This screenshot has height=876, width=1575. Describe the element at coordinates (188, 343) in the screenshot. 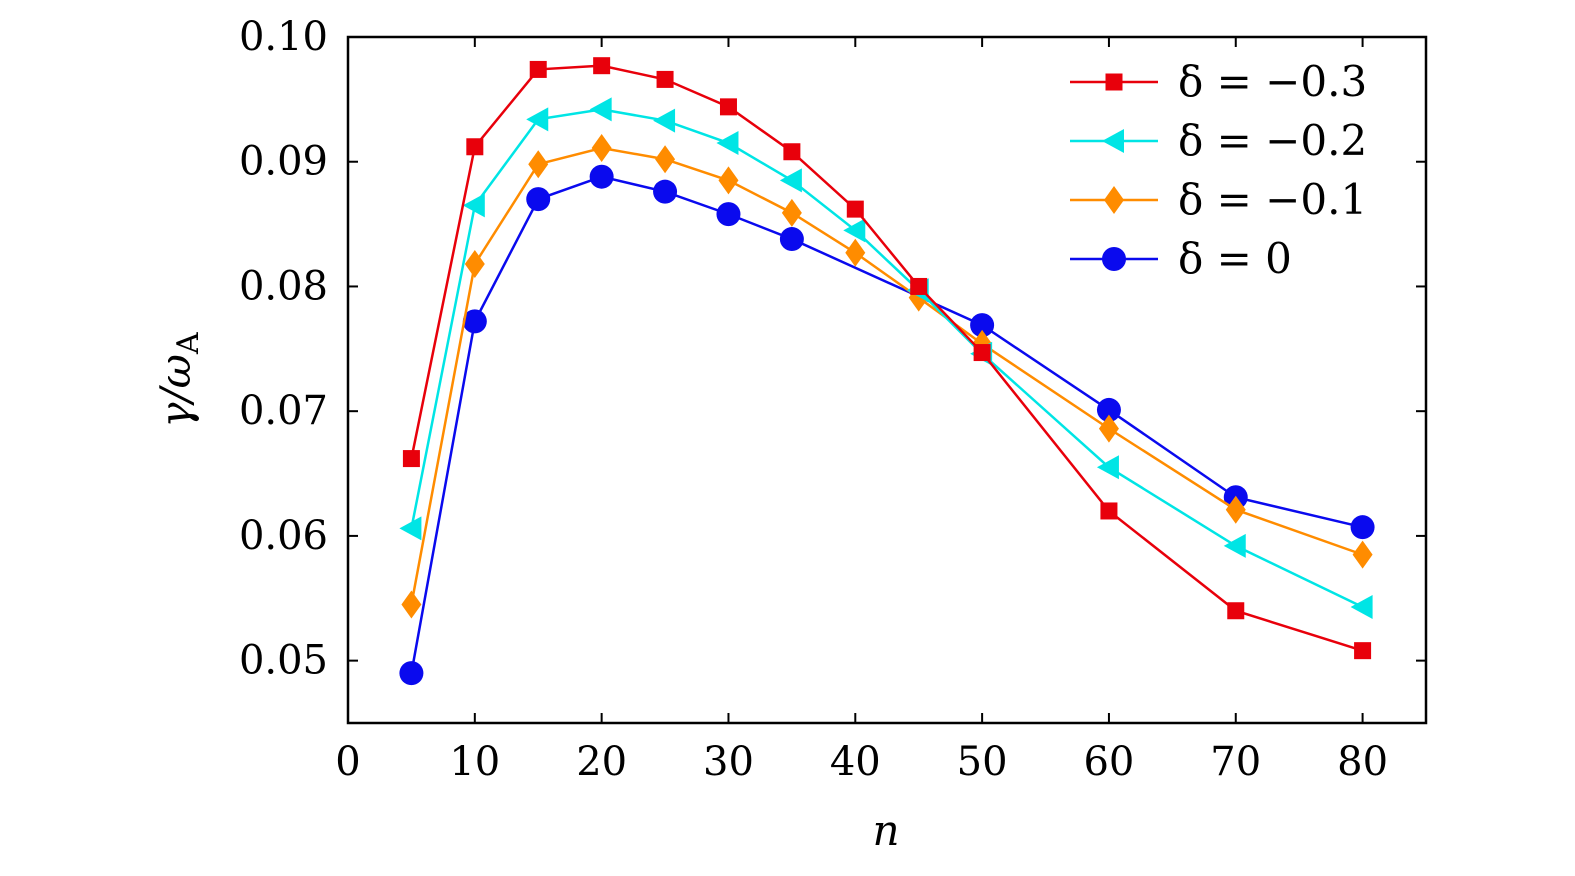

I see `y-axis-label-sub: A` at that location.